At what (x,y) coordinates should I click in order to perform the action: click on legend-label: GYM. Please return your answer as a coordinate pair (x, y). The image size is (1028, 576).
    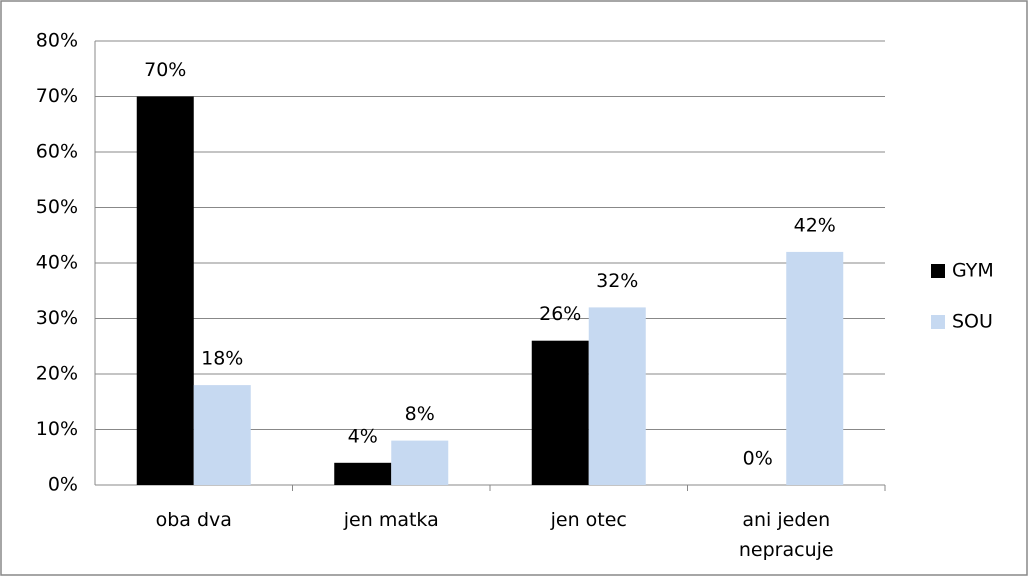
    Looking at the image, I should click on (973, 271).